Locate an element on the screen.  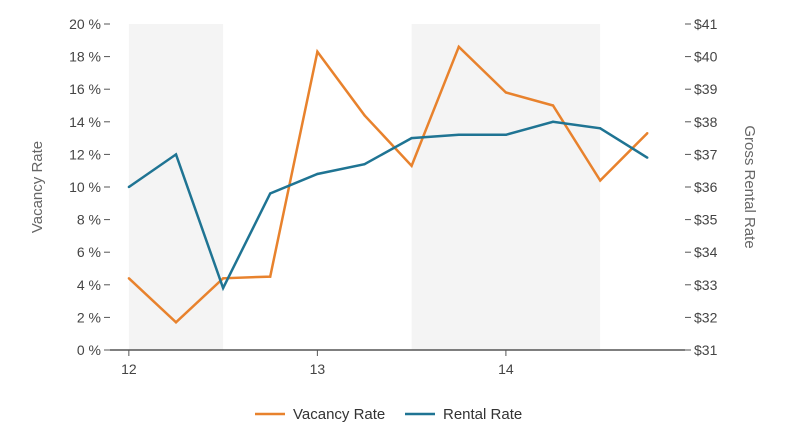
left-y-tick-label: 2 % is located at coordinates (89, 317).